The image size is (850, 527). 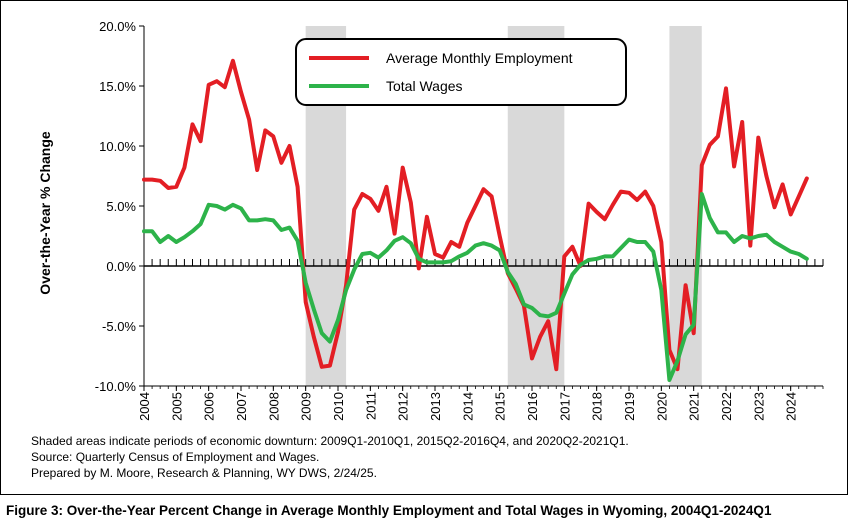 I want to click on legend-box, so click(x=461, y=72).